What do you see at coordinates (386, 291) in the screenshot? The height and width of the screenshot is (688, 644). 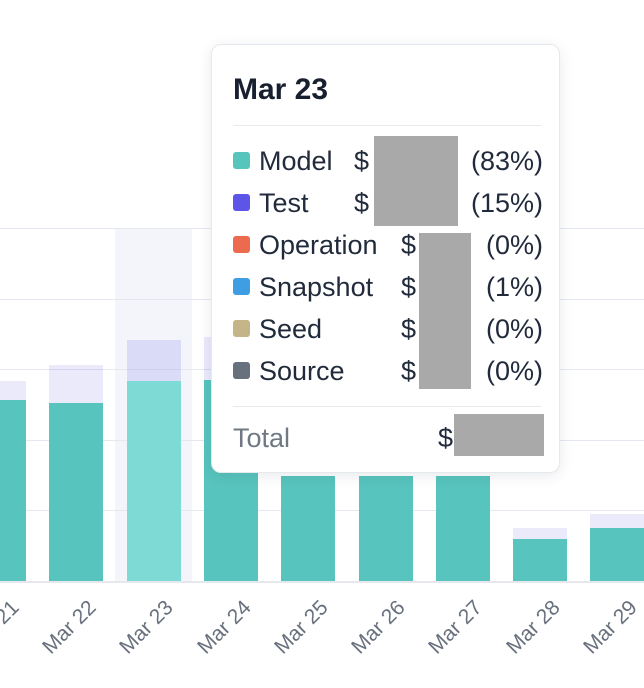 I see `tooltip-row-snapshot: Snapshot $ (1%)` at bounding box center [386, 291].